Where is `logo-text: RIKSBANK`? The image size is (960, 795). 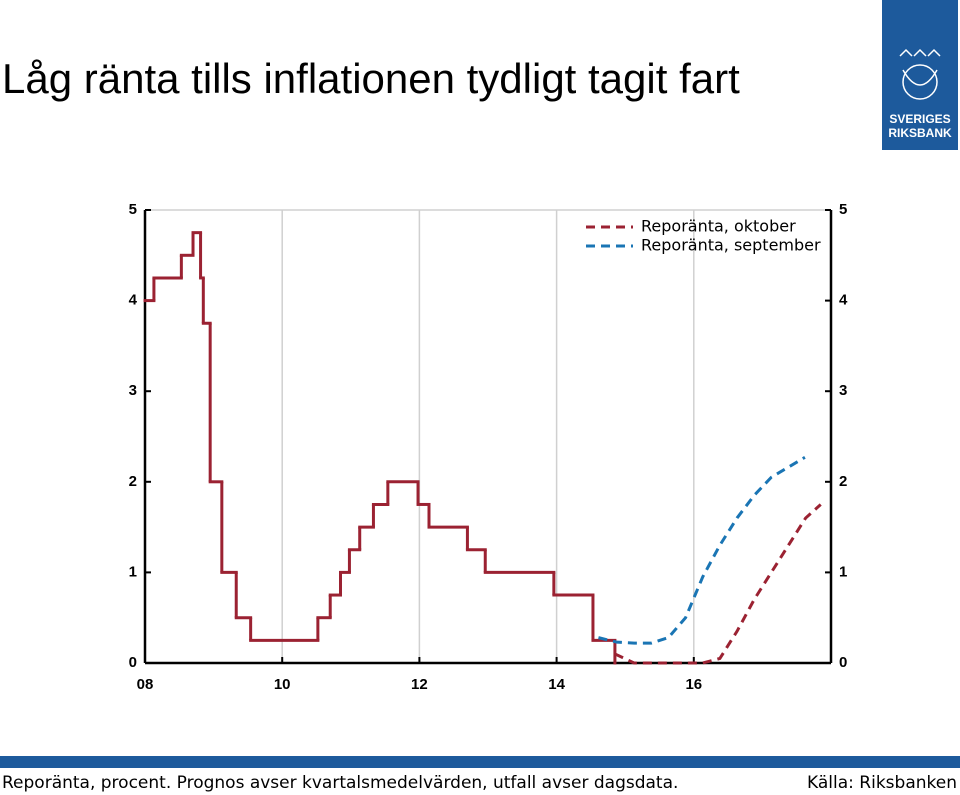 logo-text: RIKSBANK is located at coordinates (920, 133).